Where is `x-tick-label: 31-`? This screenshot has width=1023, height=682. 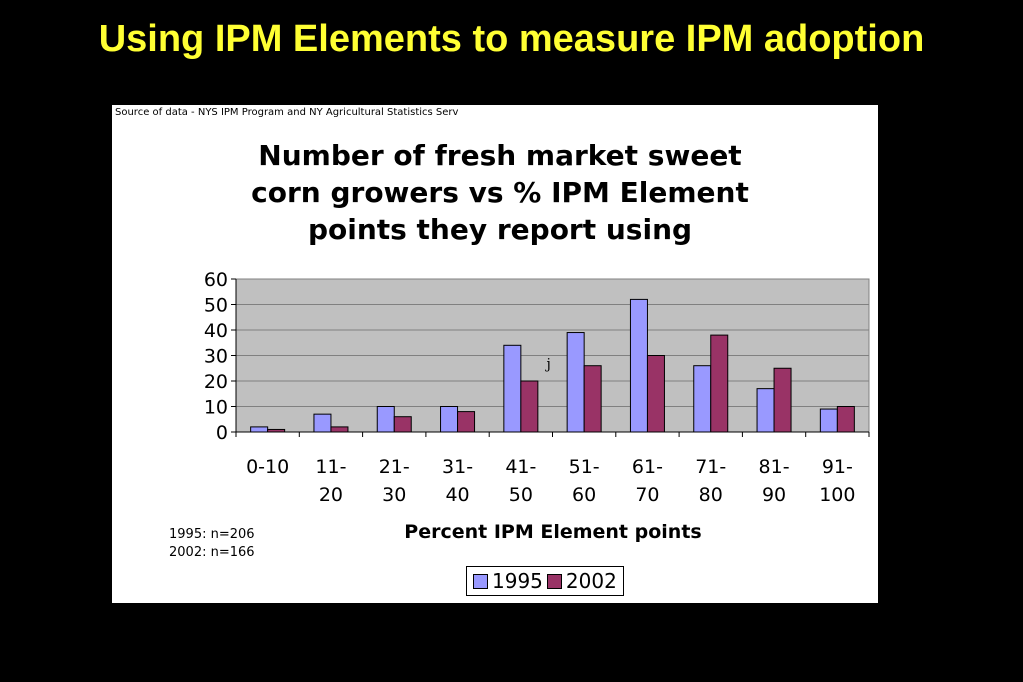 x-tick-label: 31- is located at coordinates (457, 467).